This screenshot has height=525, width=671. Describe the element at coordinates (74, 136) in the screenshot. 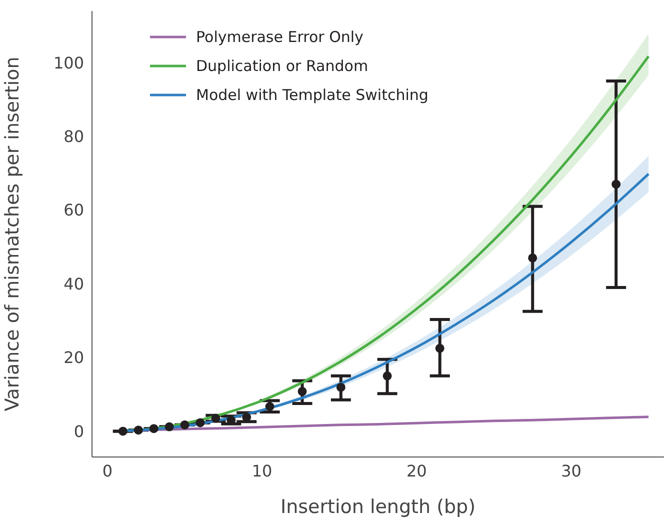

I see `y-tick-label: 80` at that location.